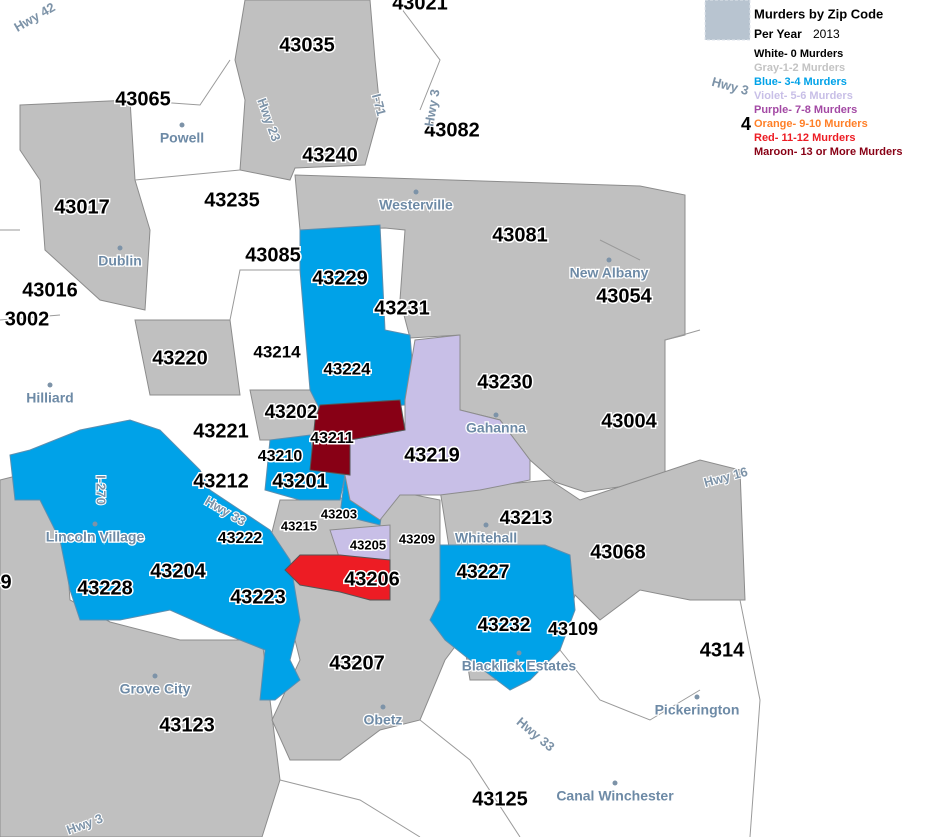  Describe the element at coordinates (379, 105) in the screenshot. I see `highway-label: I-71` at that location.